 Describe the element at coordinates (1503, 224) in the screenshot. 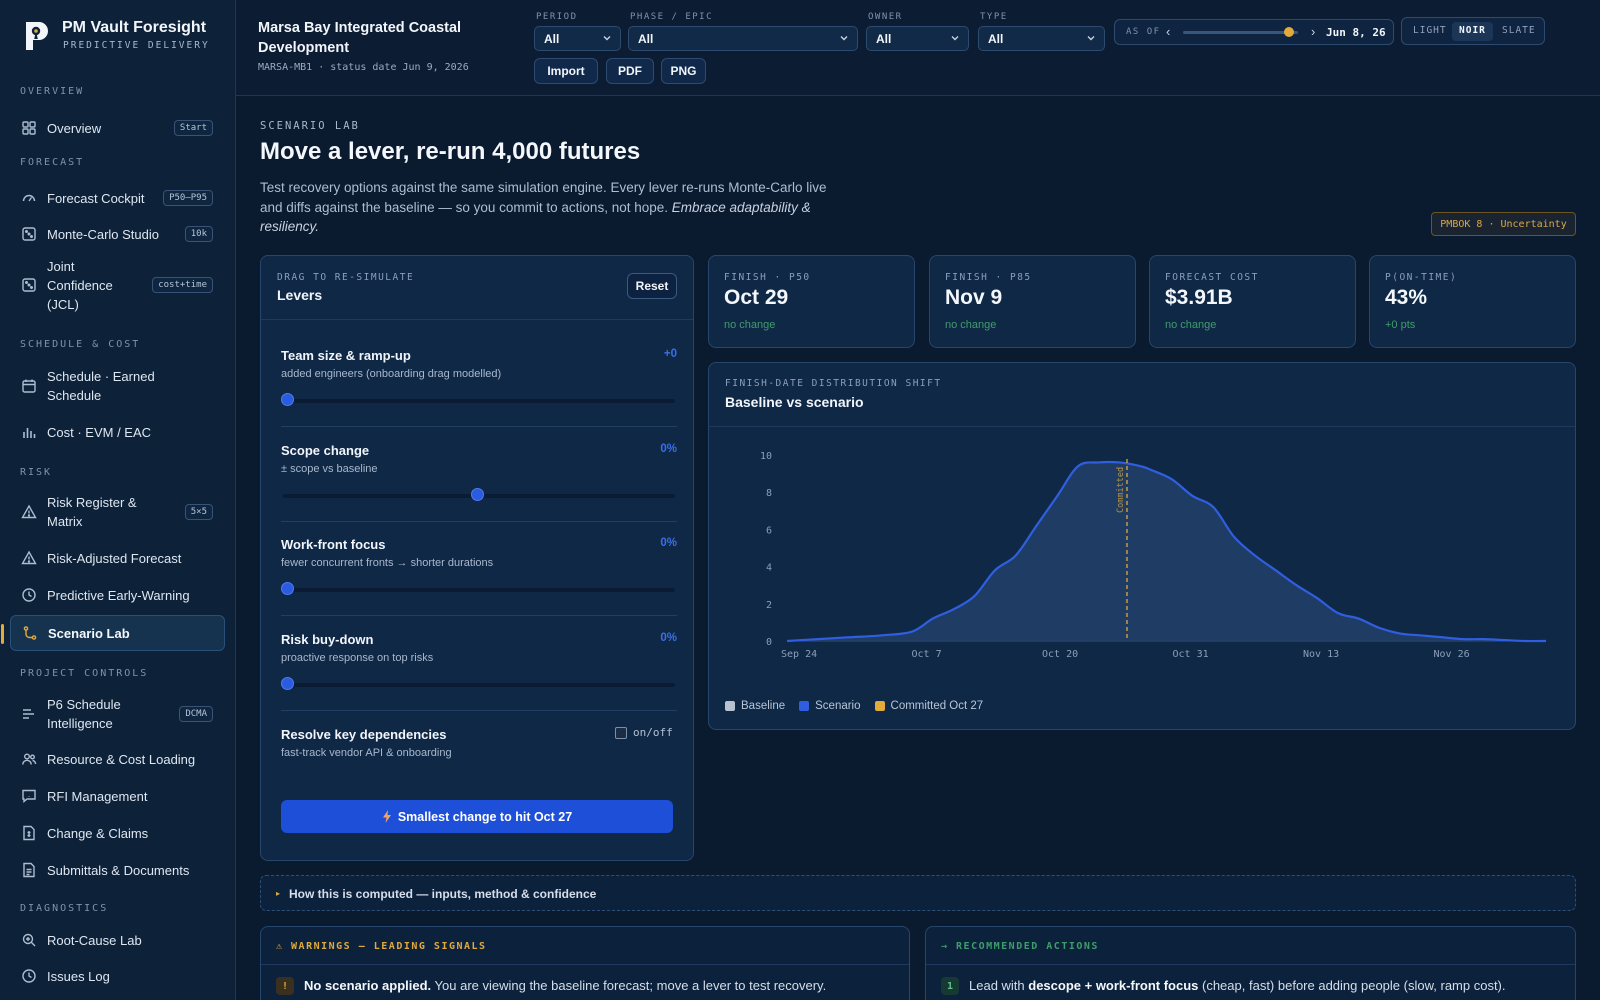

I see `pmbok-tag: PMBOK 8 · Uncertainty` at that location.